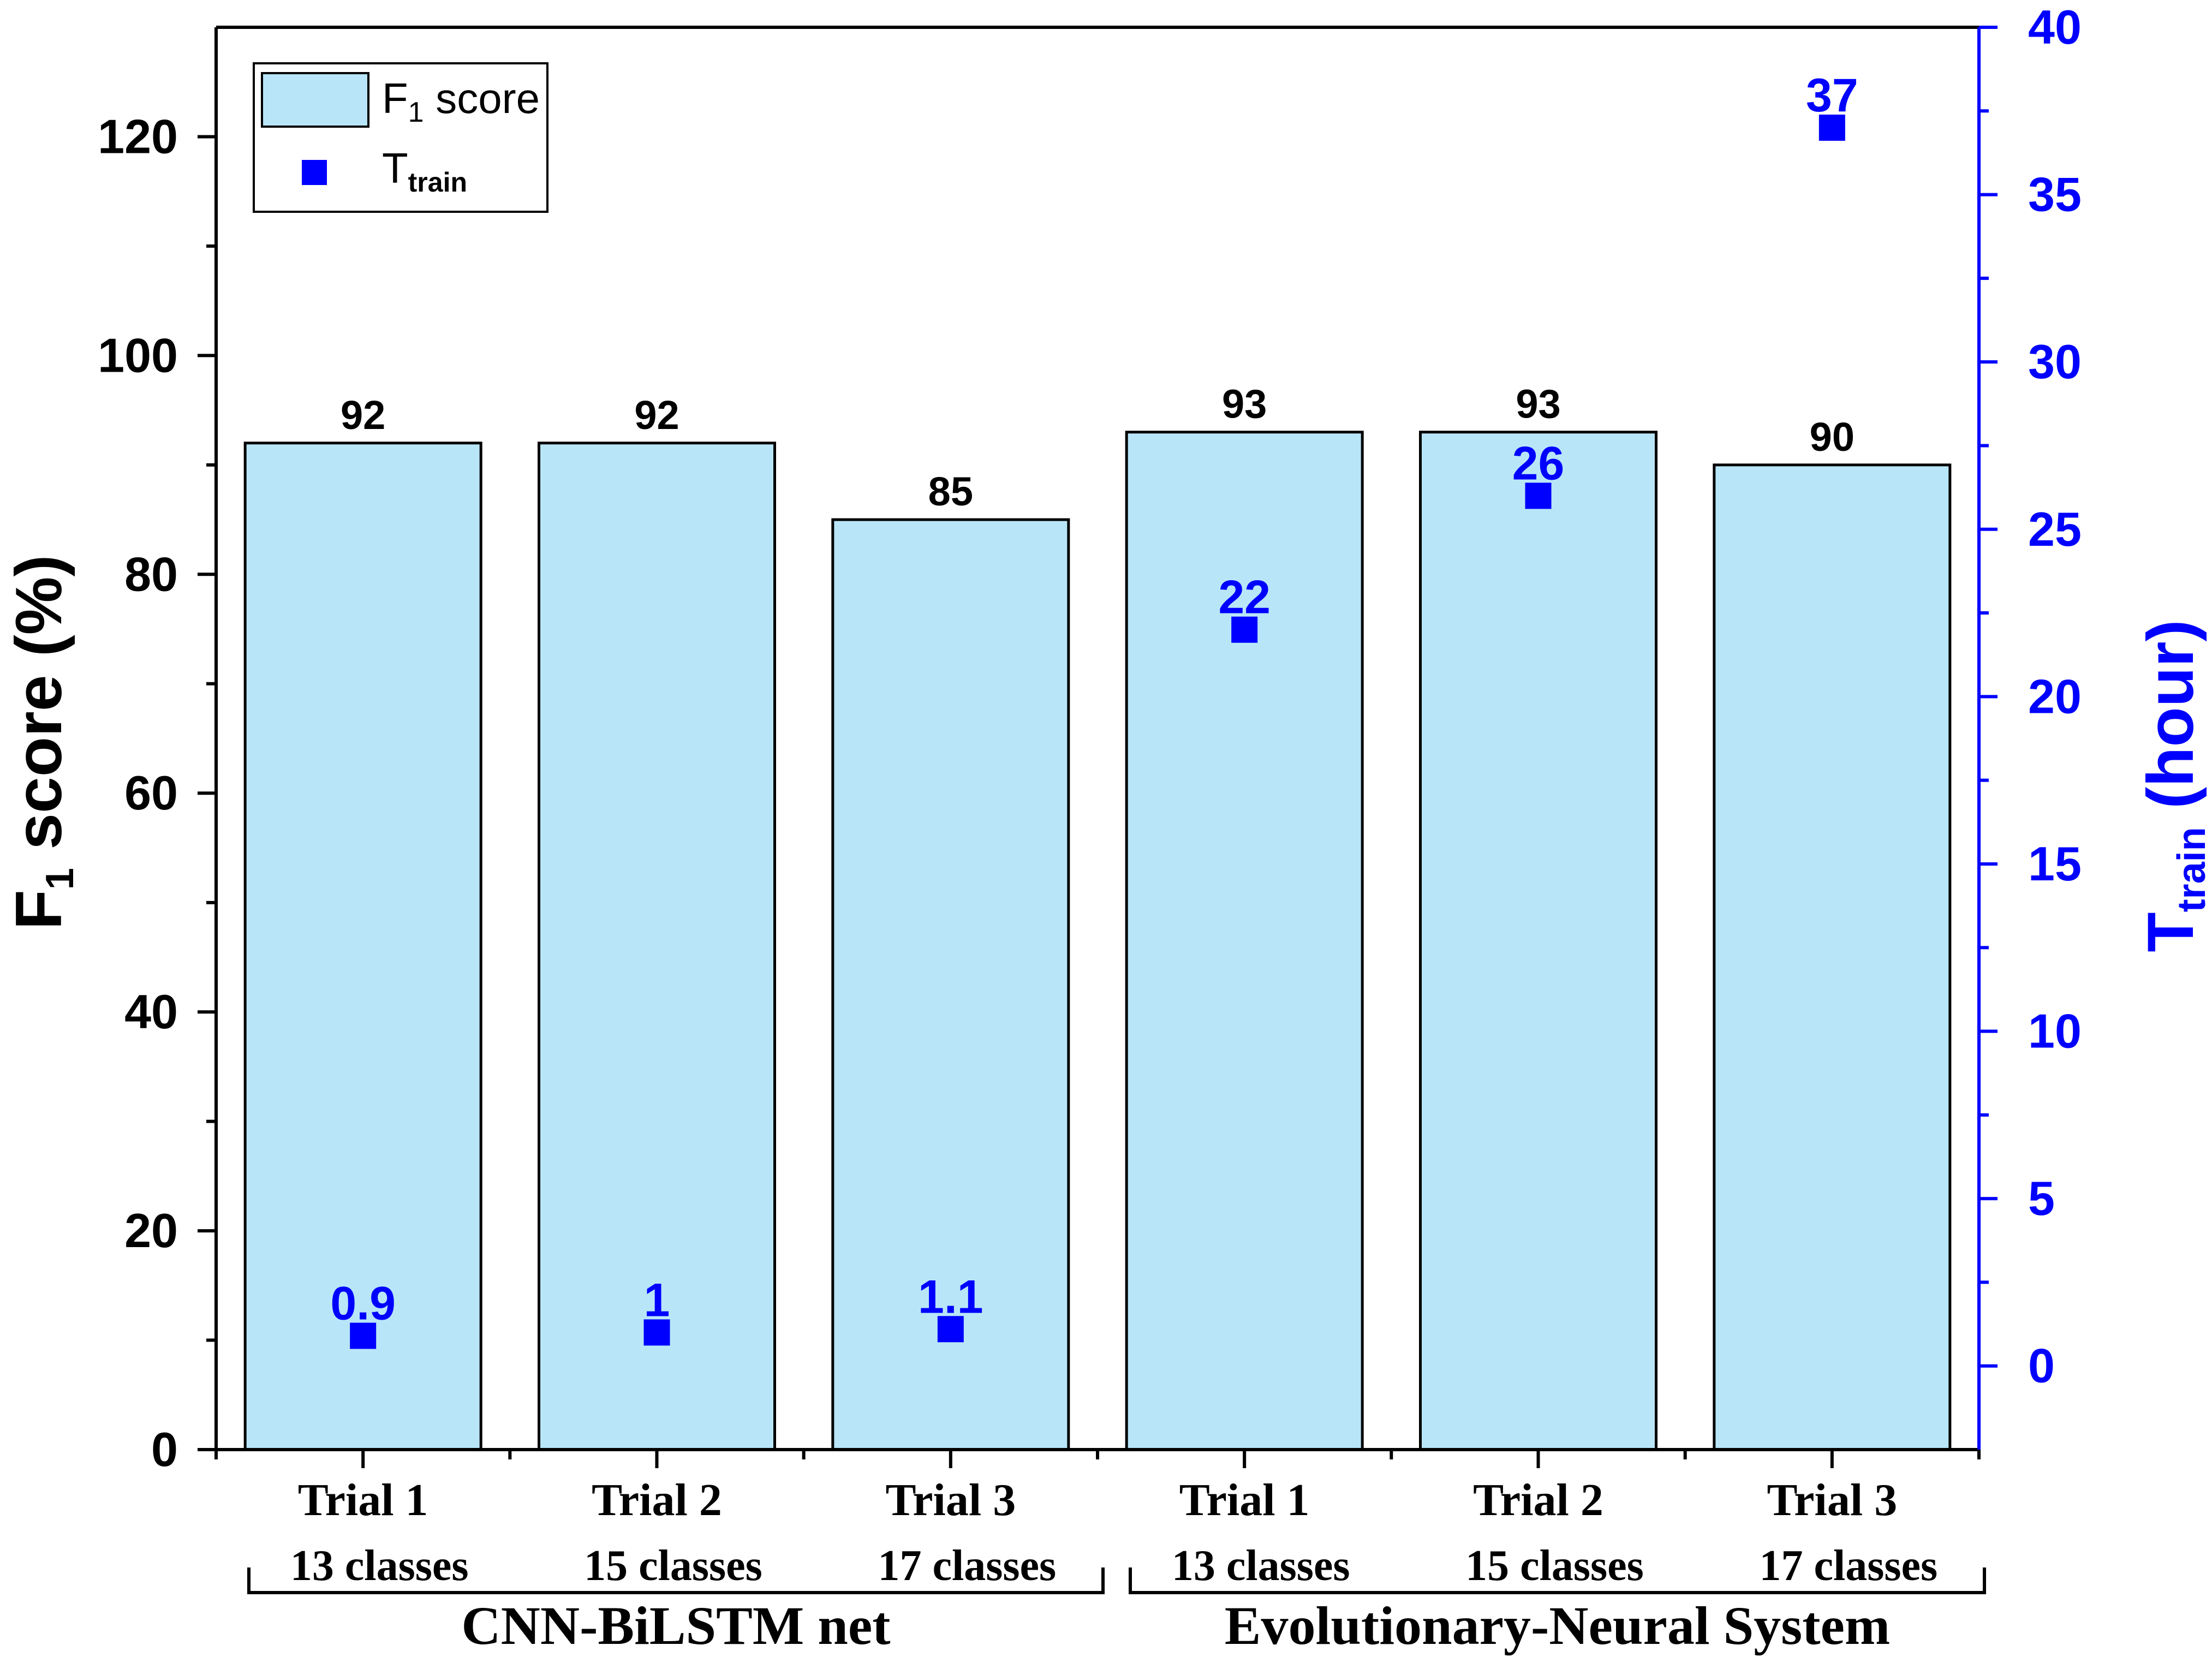  I want to click on right-tick-label: 40, so click(2055, 27).